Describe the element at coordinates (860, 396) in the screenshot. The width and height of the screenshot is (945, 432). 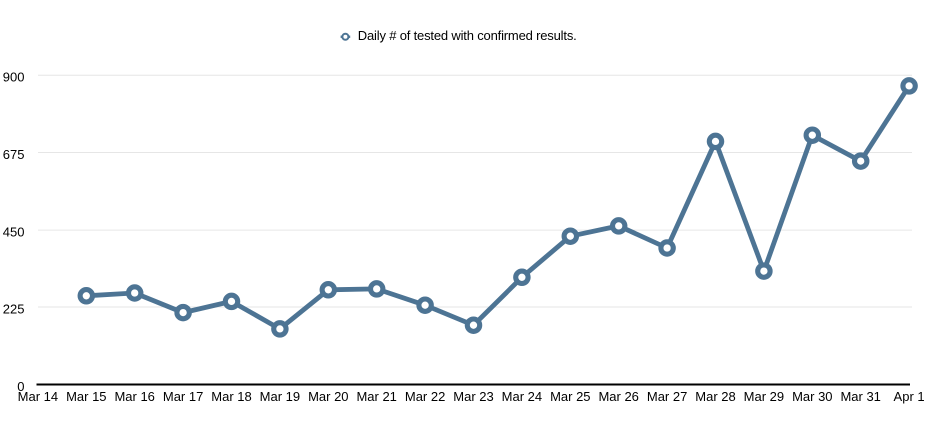
I see `svg-text: Mar 31` at that location.